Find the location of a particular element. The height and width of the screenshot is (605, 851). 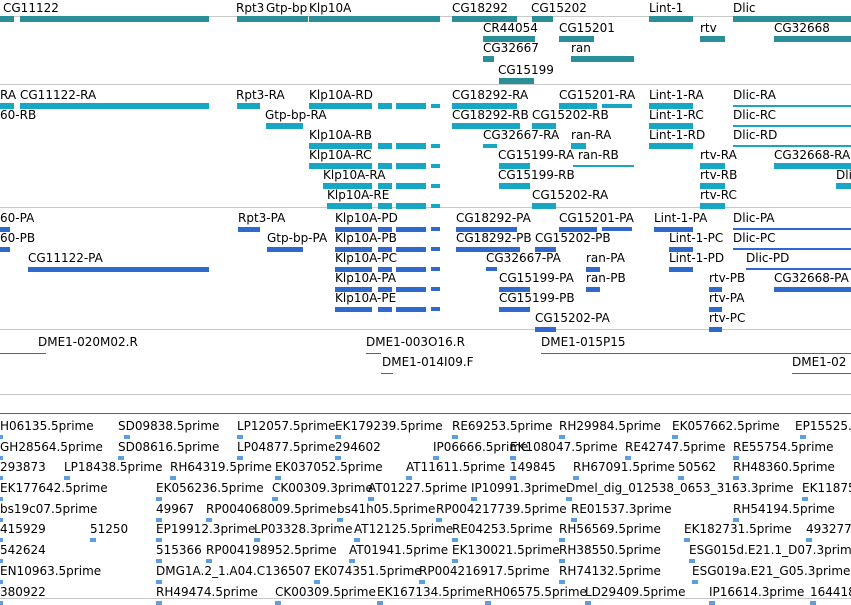

feature-label: DME1-003O16.R is located at coordinates (415, 342).